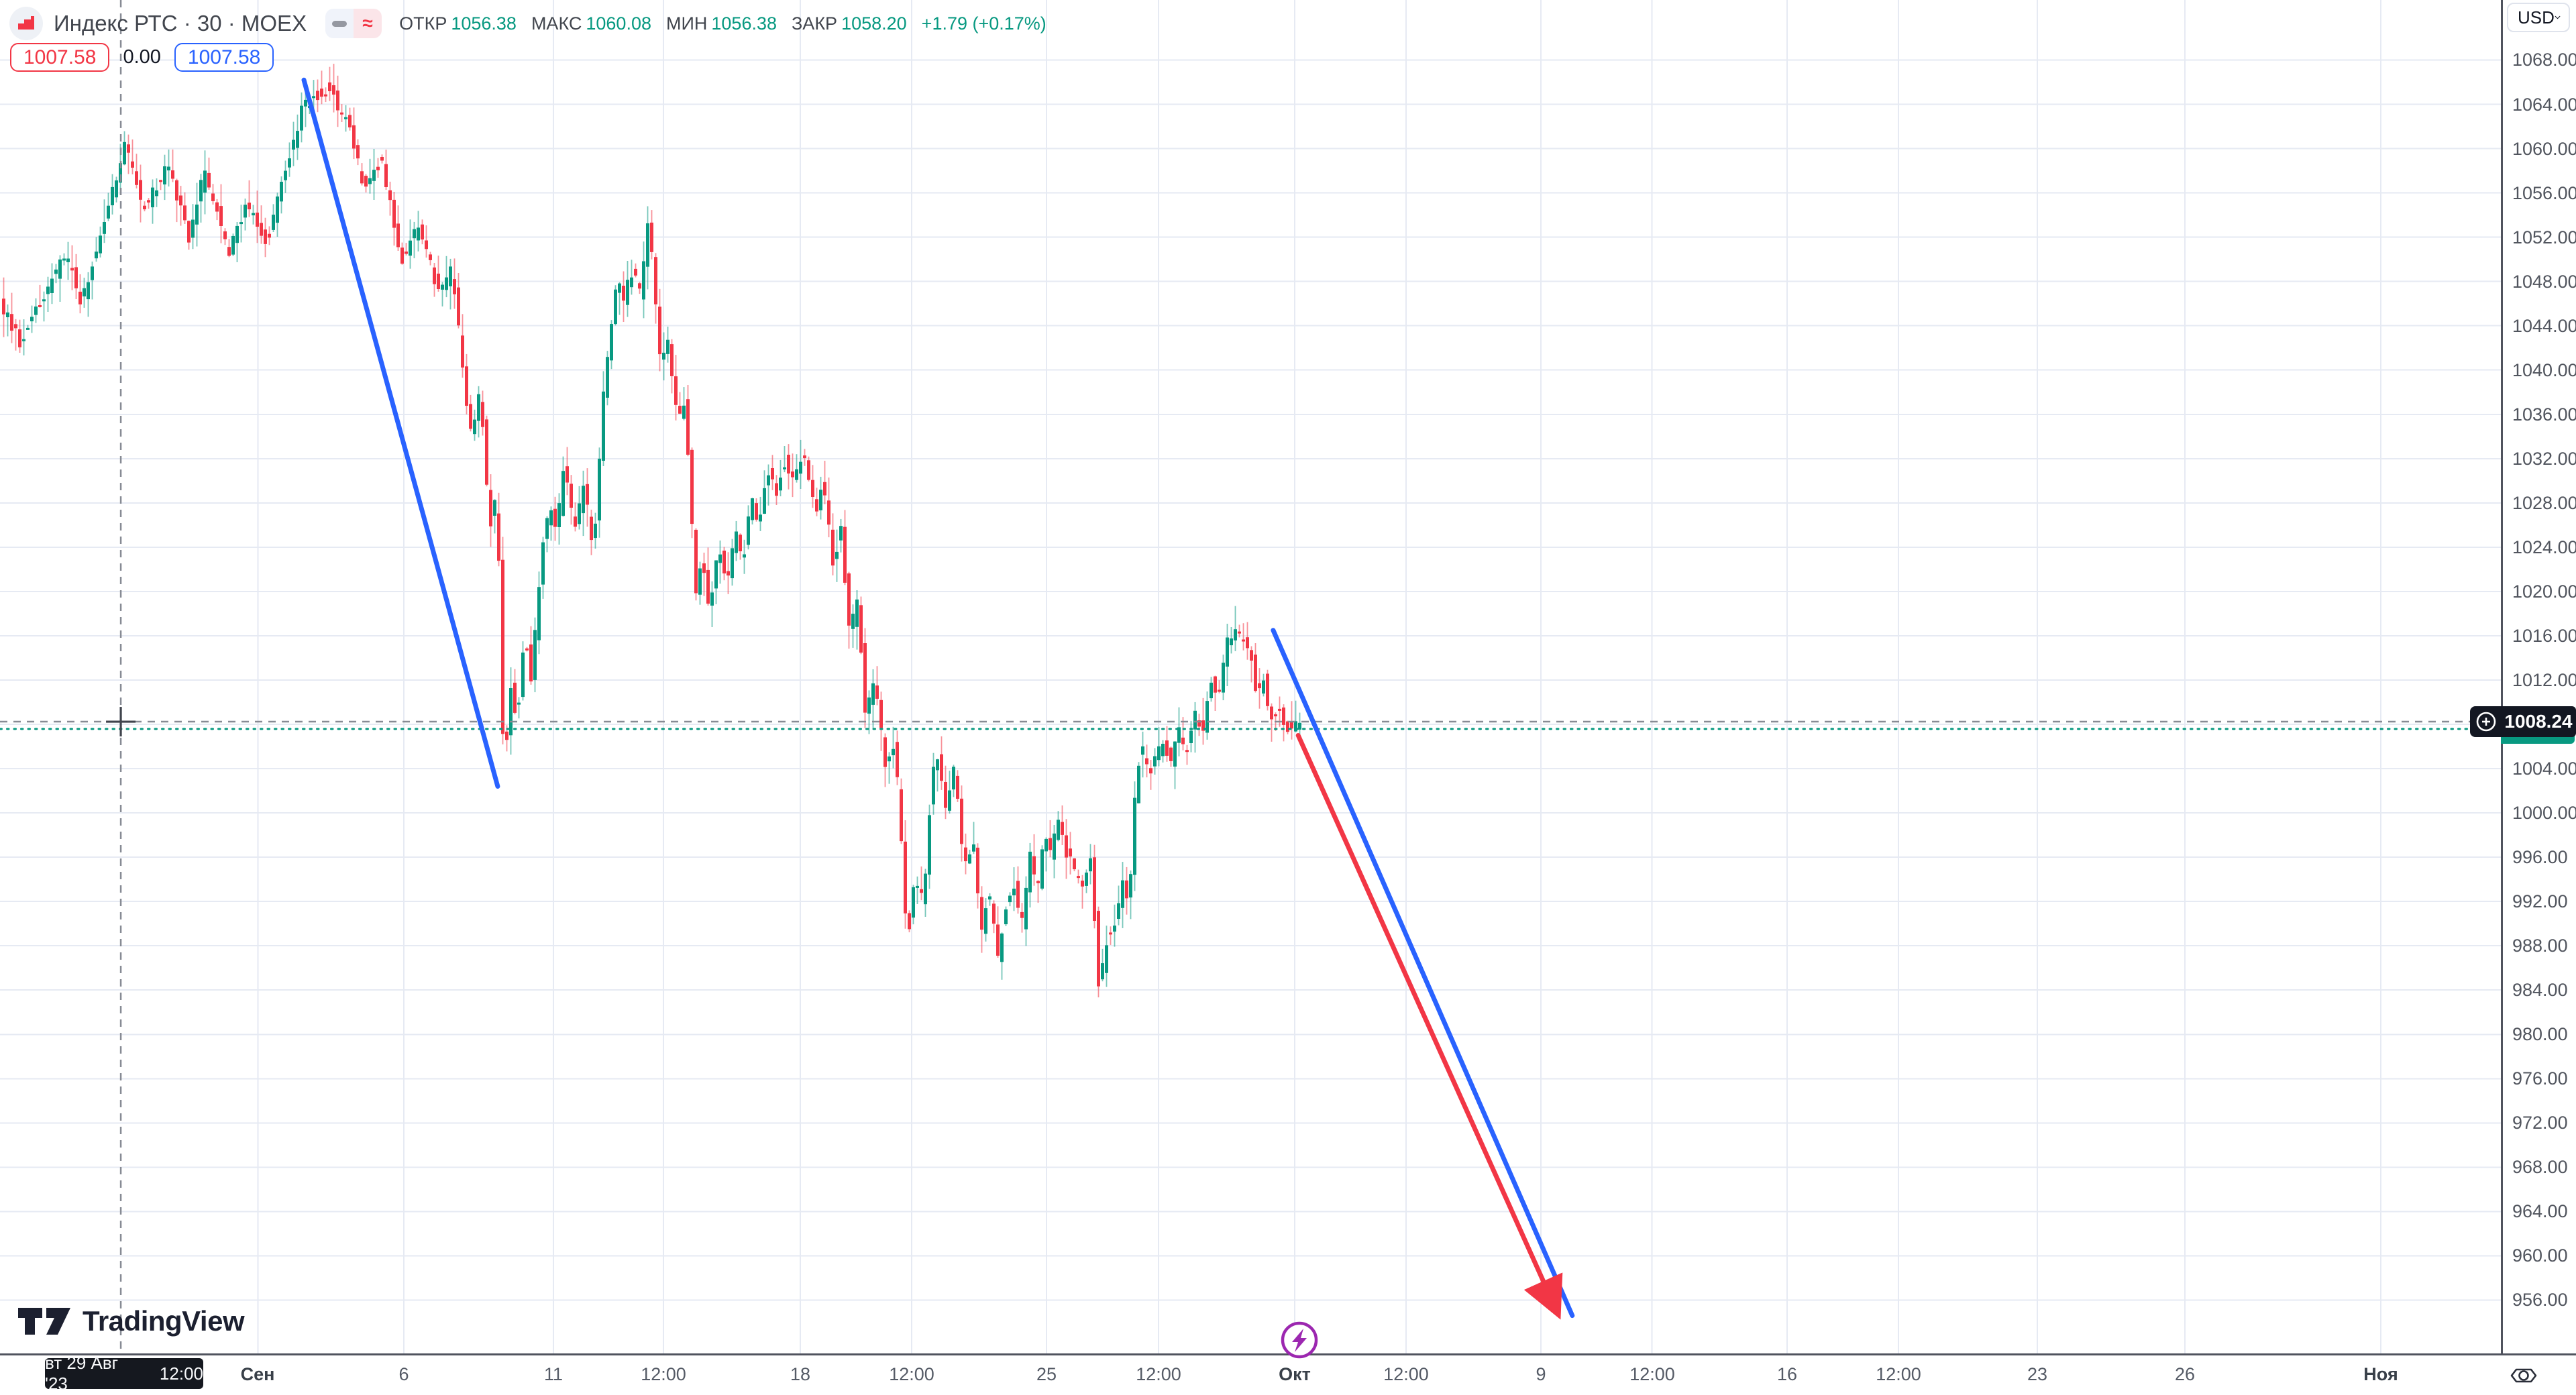  What do you see at coordinates (2544, 636) in the screenshot?
I see `price-tick: 1016.00` at bounding box center [2544, 636].